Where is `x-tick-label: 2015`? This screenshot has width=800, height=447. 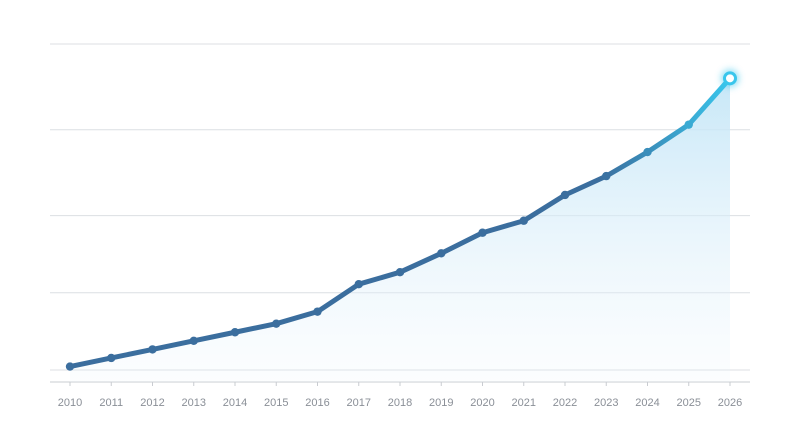 x-tick-label: 2015 is located at coordinates (276, 403).